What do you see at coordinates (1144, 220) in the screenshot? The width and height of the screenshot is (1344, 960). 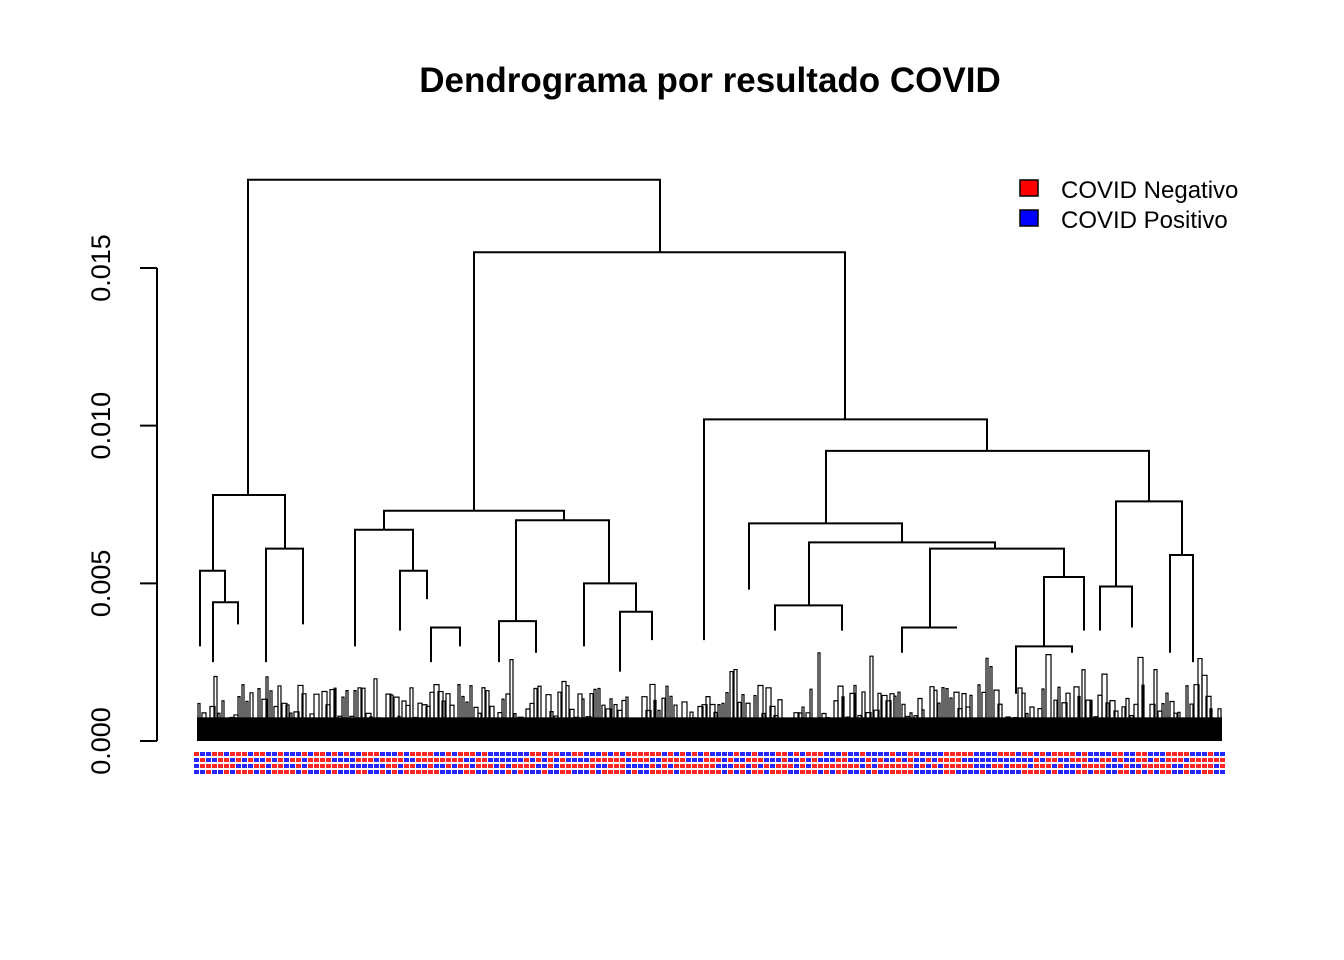 I see `legend-label: COVID Positivo` at bounding box center [1144, 220].